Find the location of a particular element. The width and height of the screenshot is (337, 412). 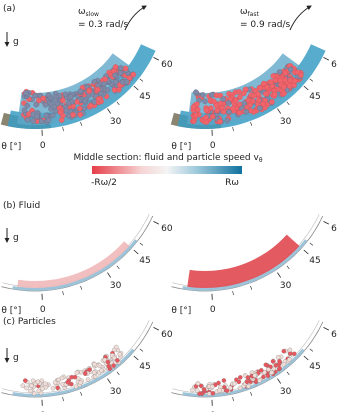

angle-label: 60 is located at coordinates (334, 229).